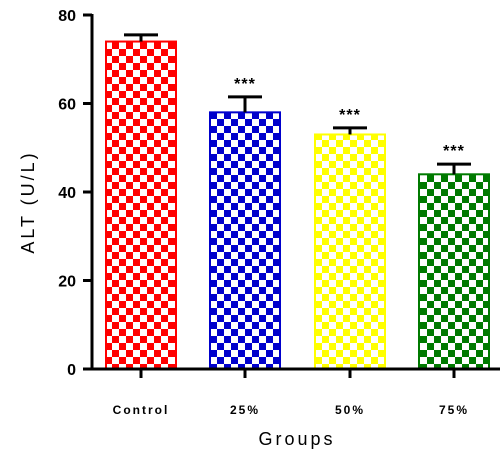 The image size is (501, 454). Describe the element at coordinates (454, 410) in the screenshot. I see `x-tick-label: 75%` at that location.